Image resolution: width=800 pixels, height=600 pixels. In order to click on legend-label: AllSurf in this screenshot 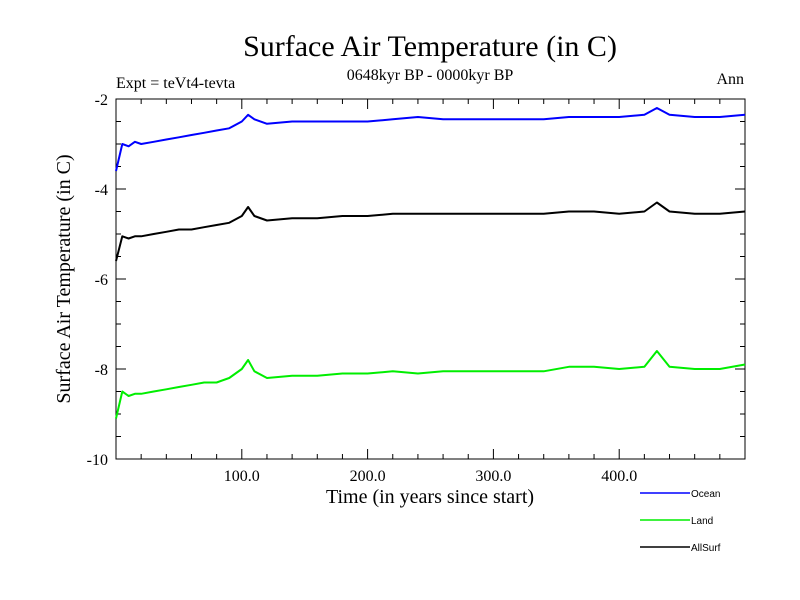, I will do `click(706, 548)`.